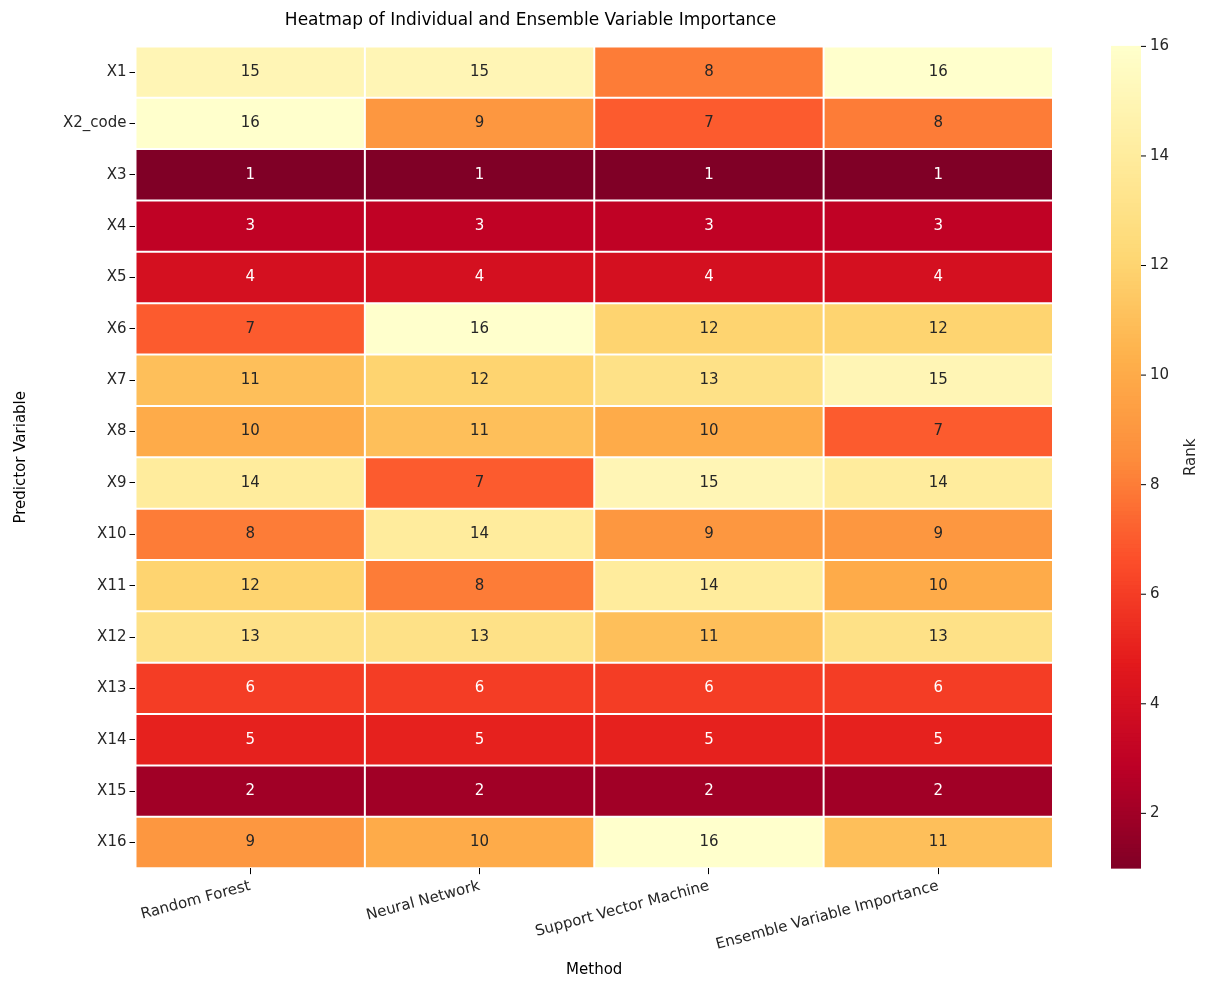  I want to click on y-tick-label: X2_code, so click(94, 123).